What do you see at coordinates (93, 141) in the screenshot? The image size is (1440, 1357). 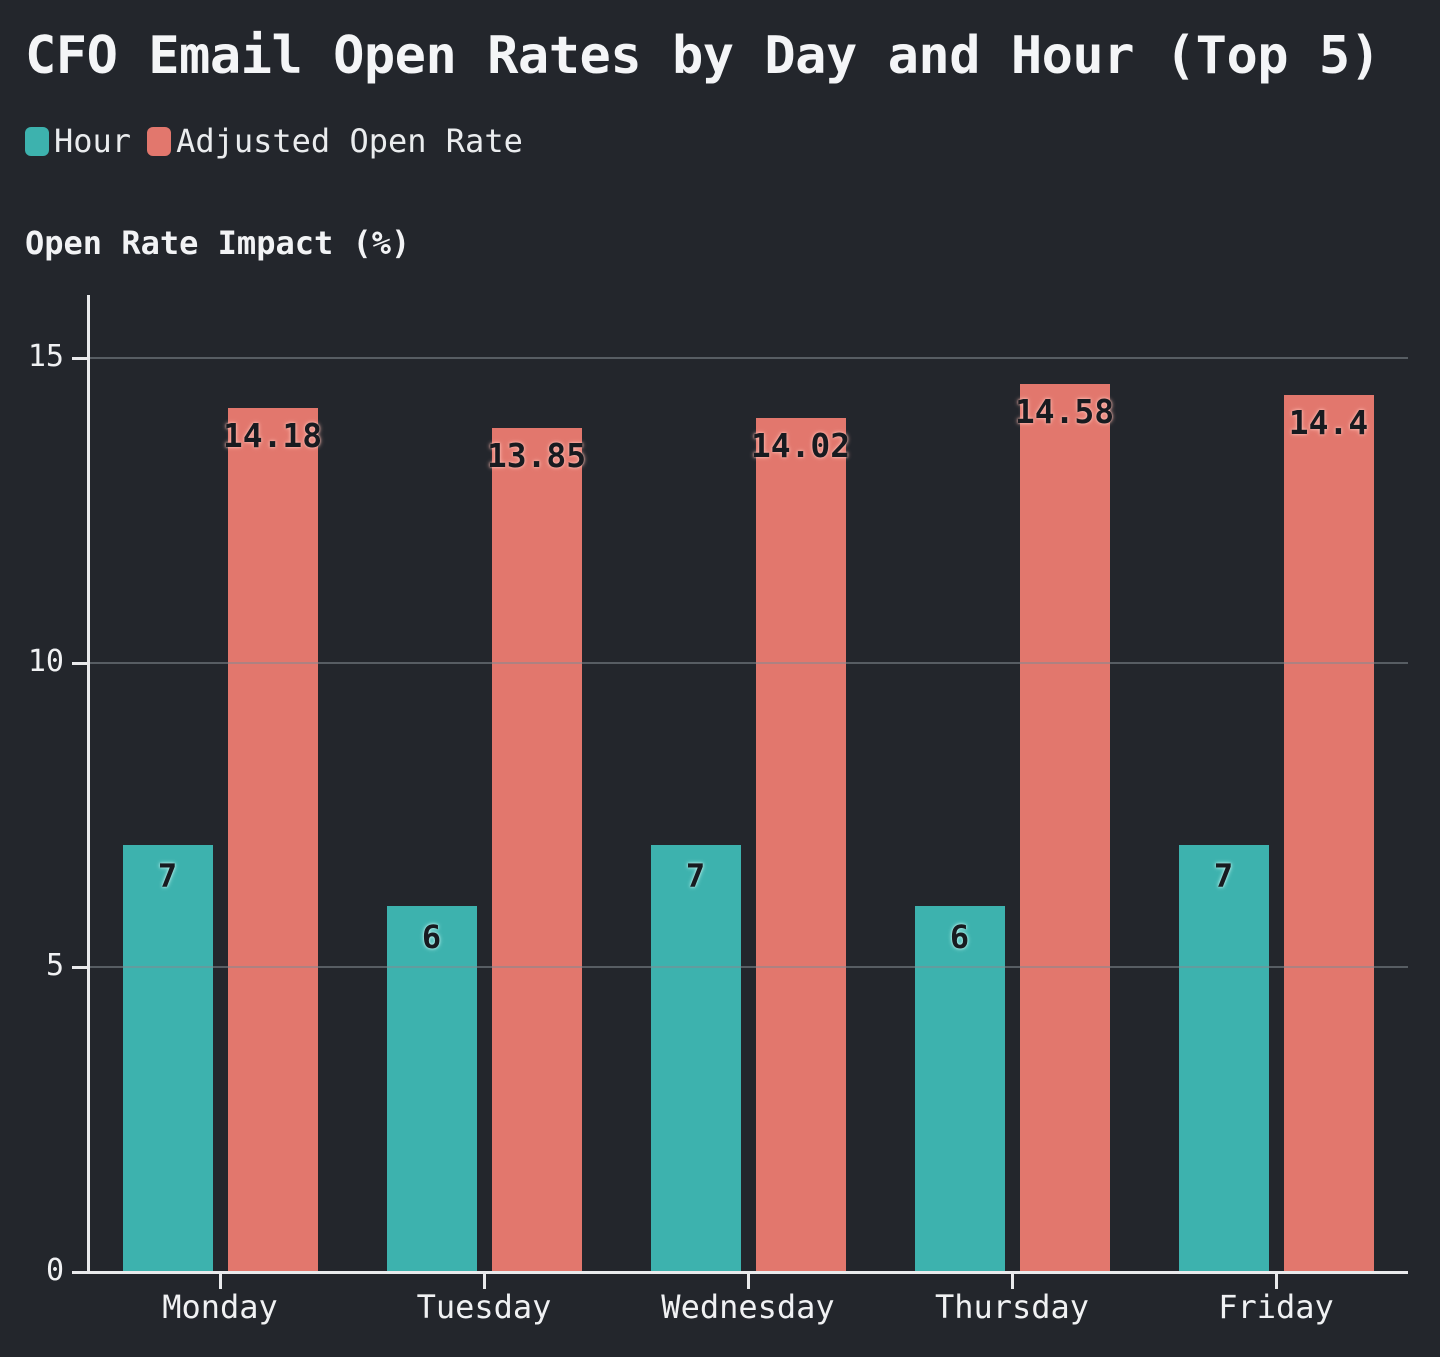 I see `legend-label-hour: Hour` at bounding box center [93, 141].